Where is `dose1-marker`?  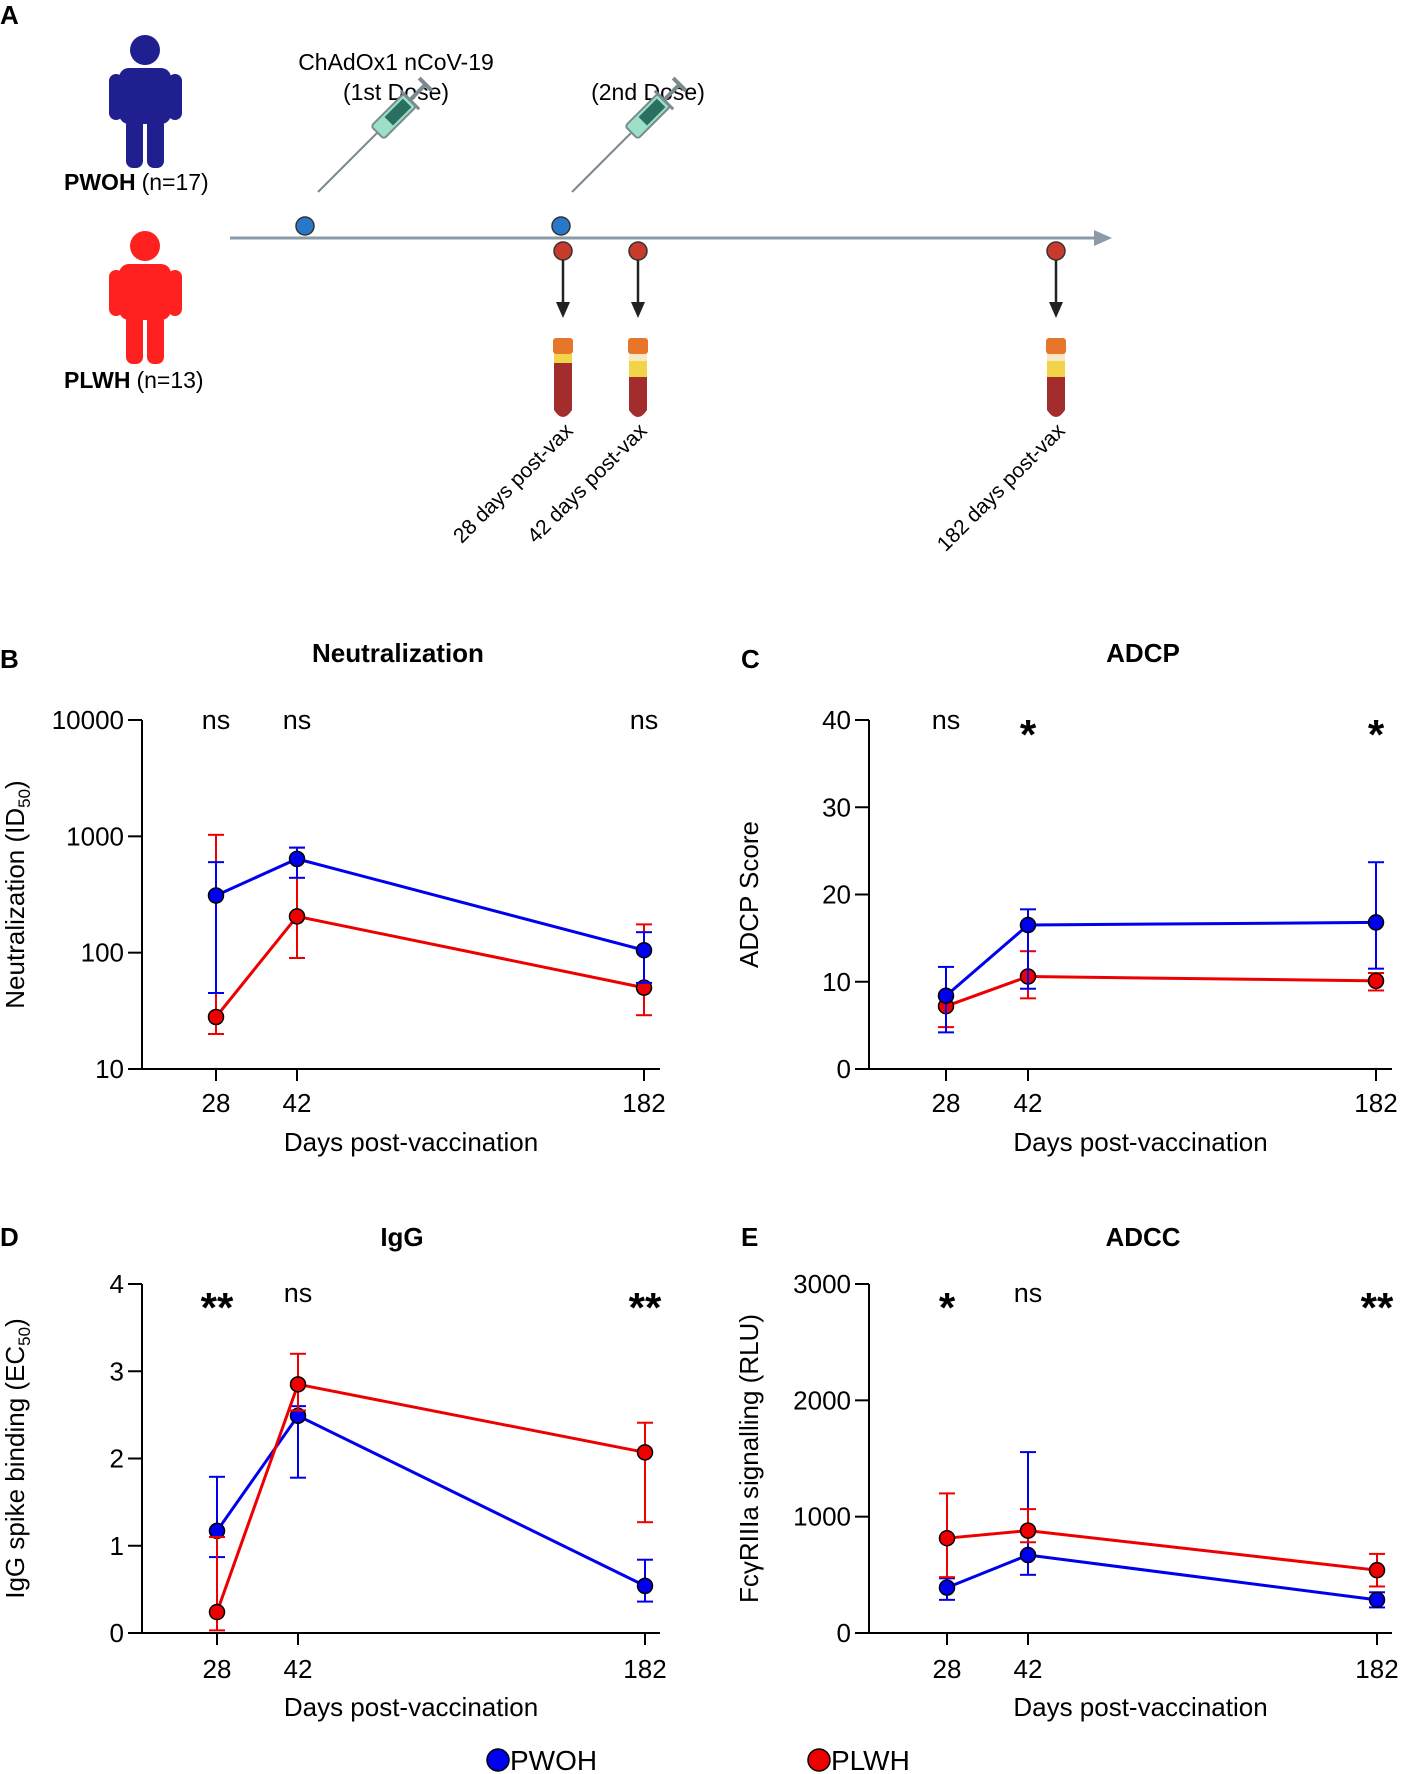 dose1-marker is located at coordinates (305, 226).